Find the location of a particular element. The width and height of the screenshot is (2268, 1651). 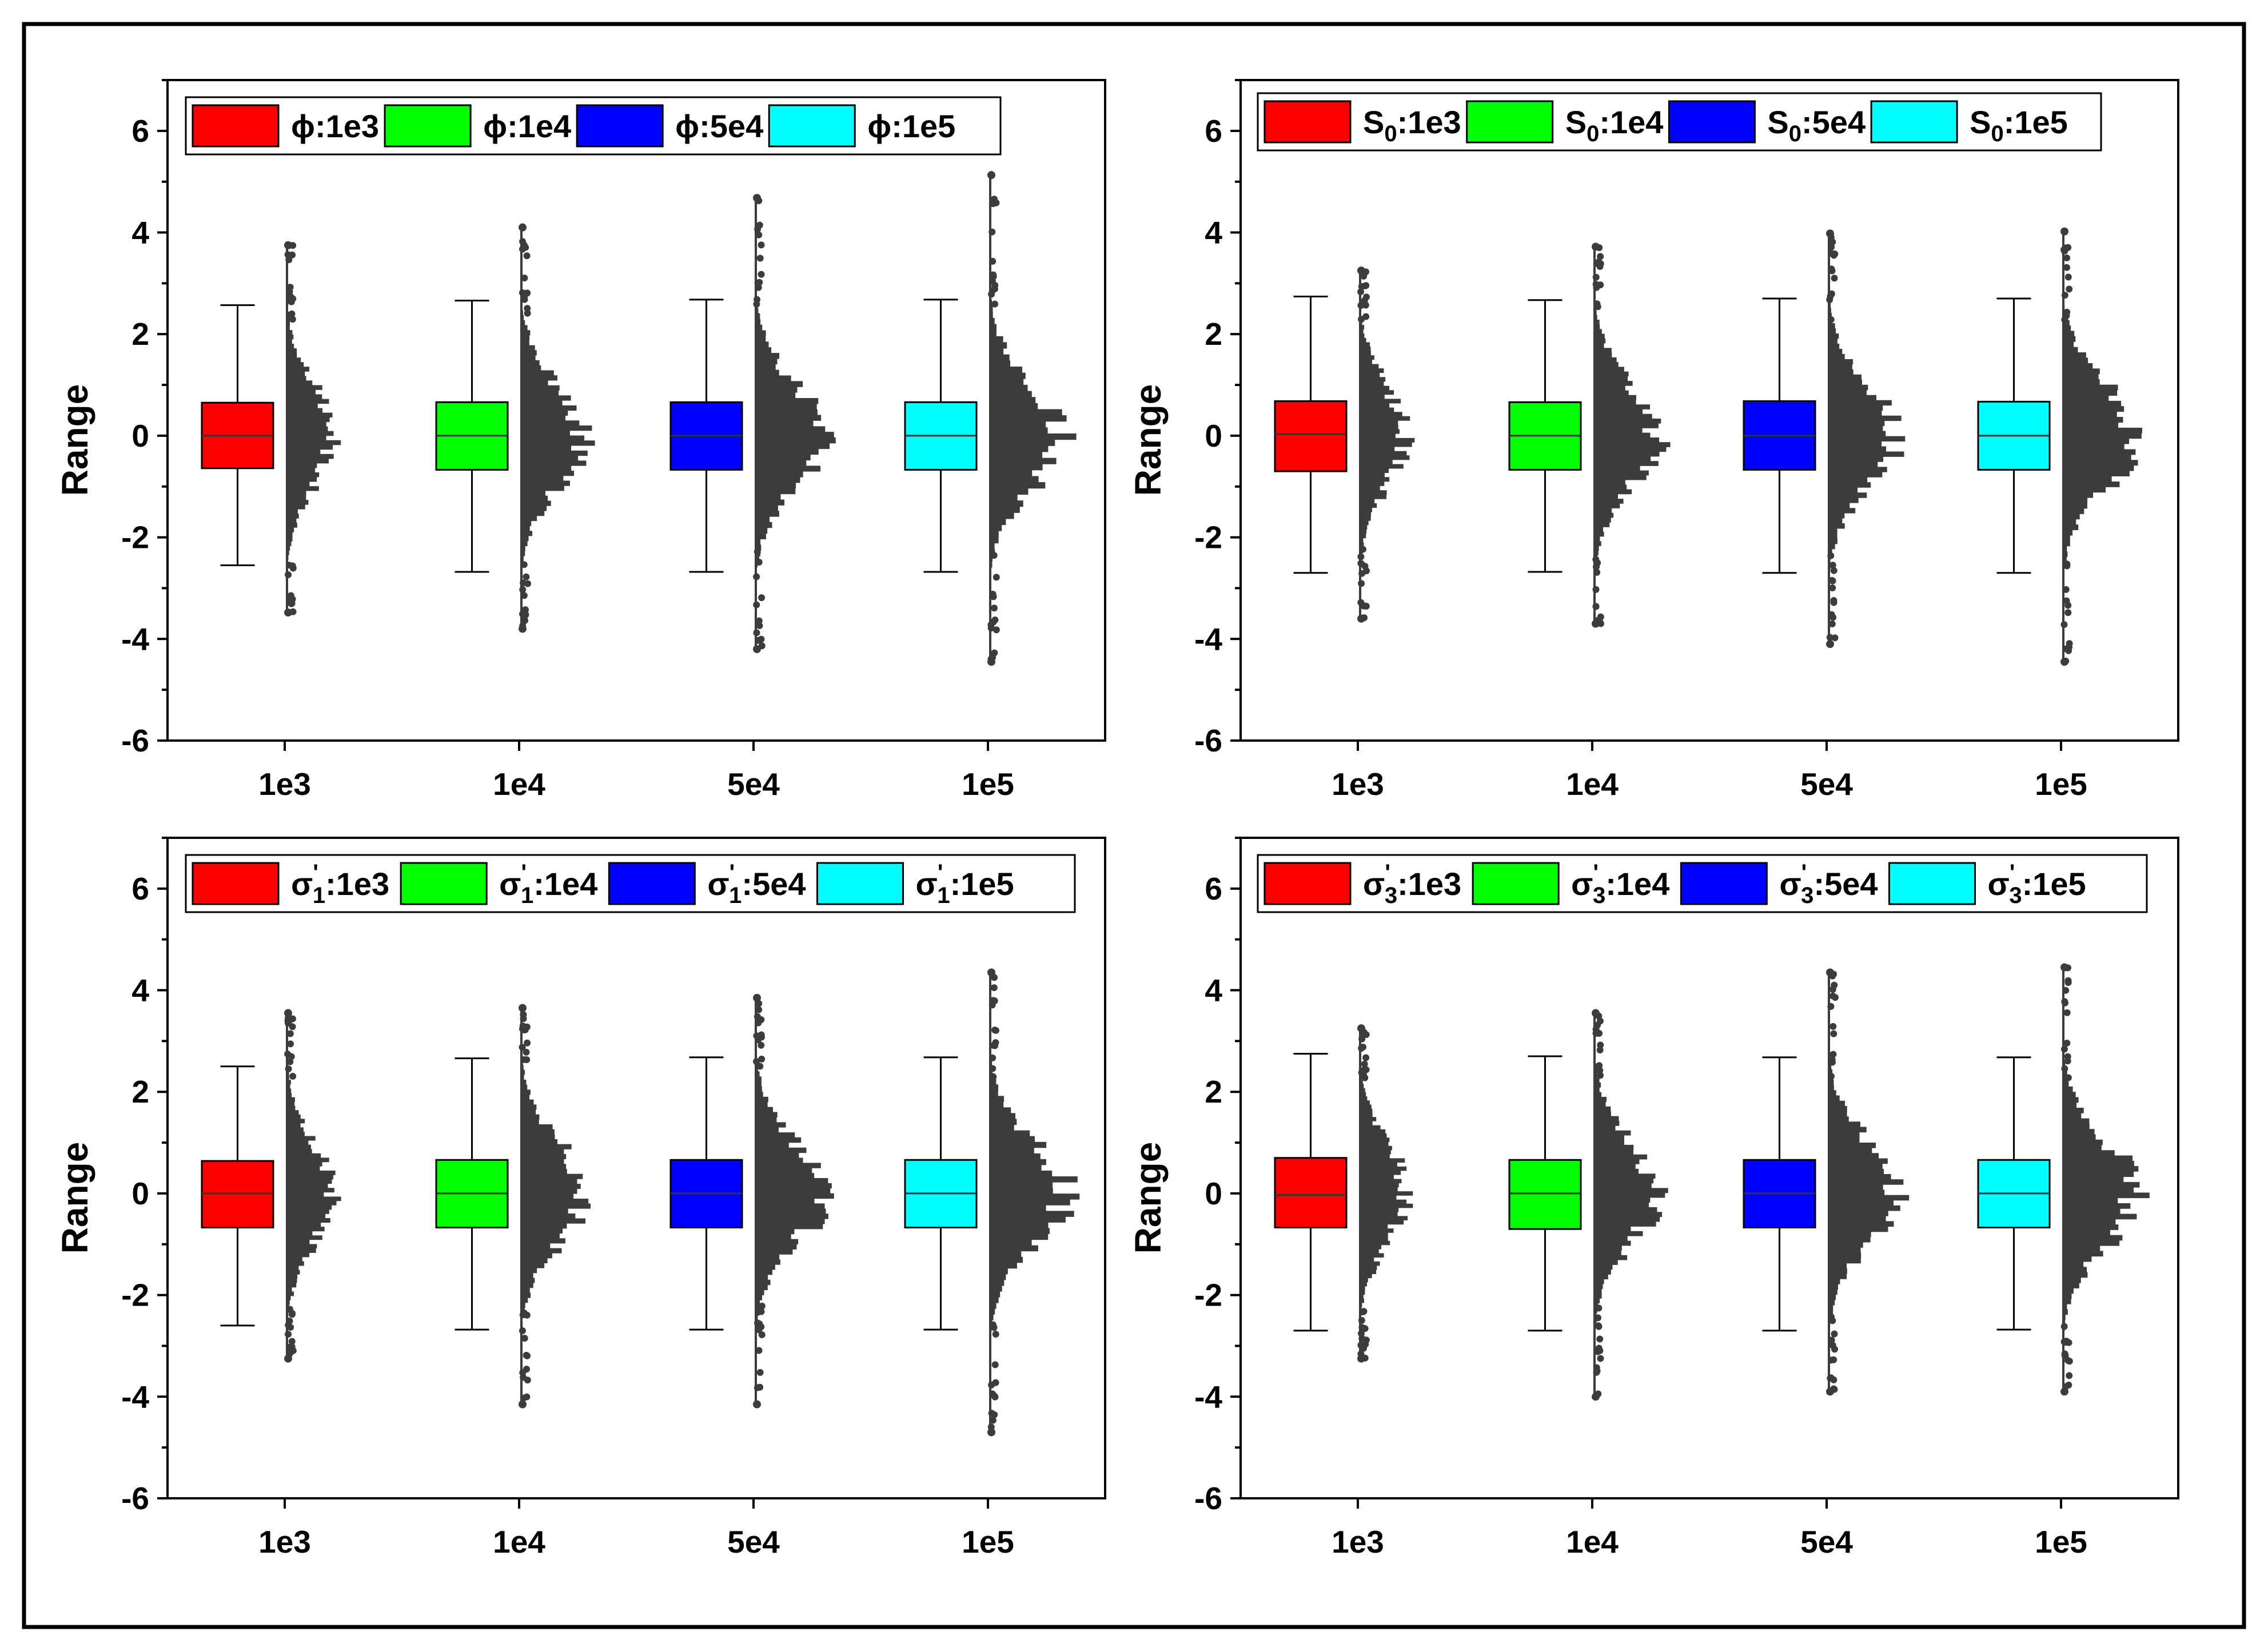

iqr-box is located at coordinates (1311, 1192).